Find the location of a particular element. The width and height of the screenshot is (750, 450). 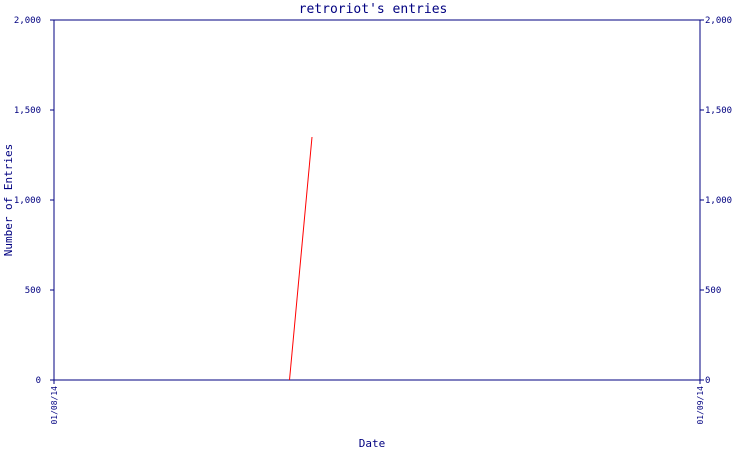

y-tick-label-left: 1,000 is located at coordinates (27, 201).